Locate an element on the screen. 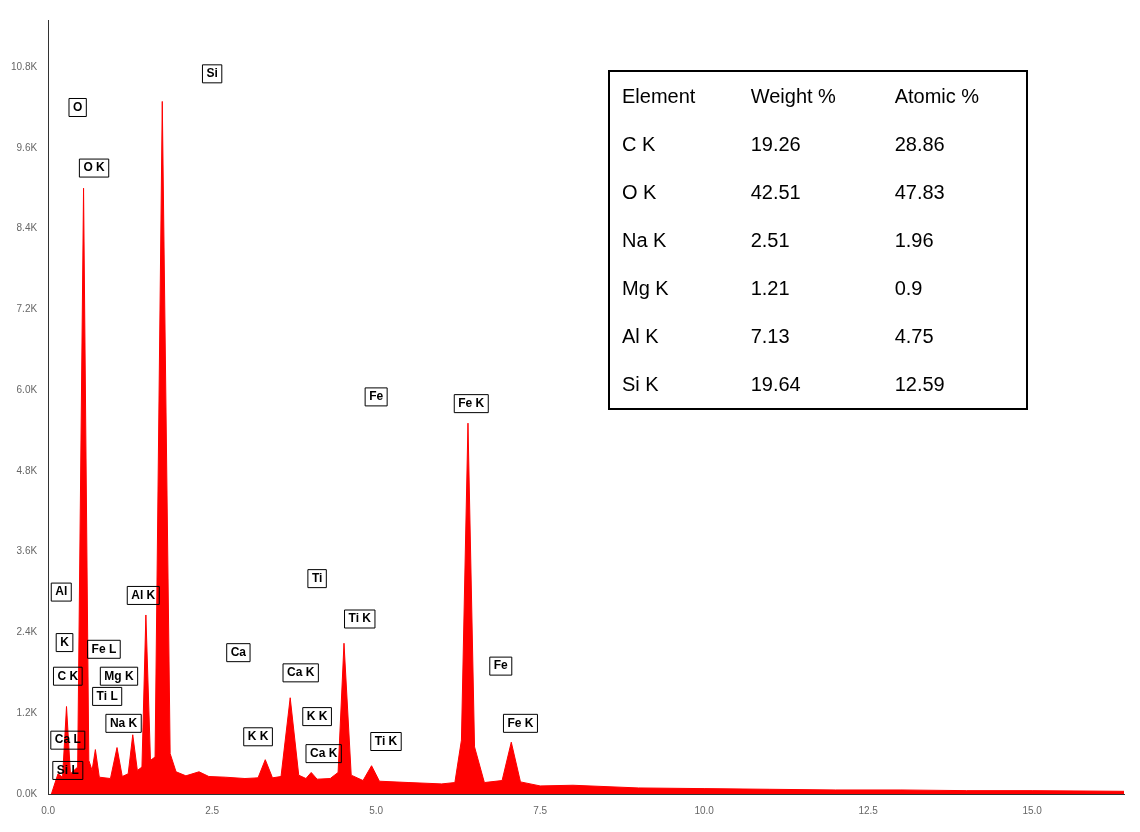 The image size is (1140, 832). x-tick-label: 10.0 is located at coordinates (704, 810).